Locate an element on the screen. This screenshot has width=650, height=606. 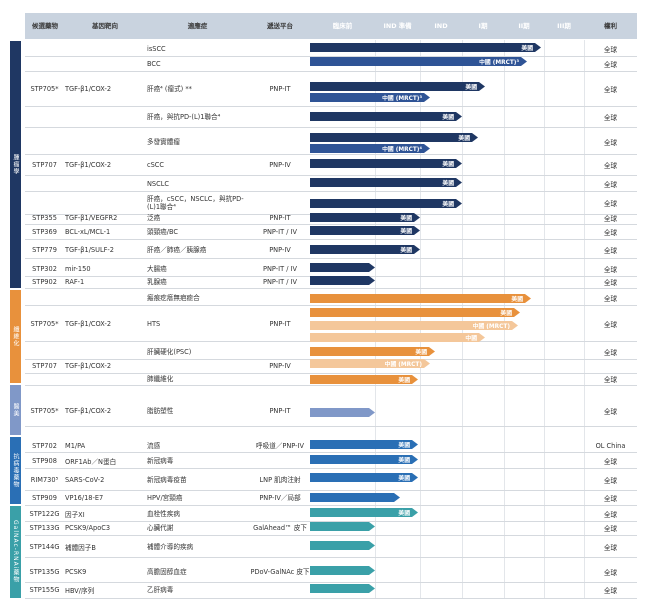
target-cell: 補體因子B is located at coordinates (80, 548).